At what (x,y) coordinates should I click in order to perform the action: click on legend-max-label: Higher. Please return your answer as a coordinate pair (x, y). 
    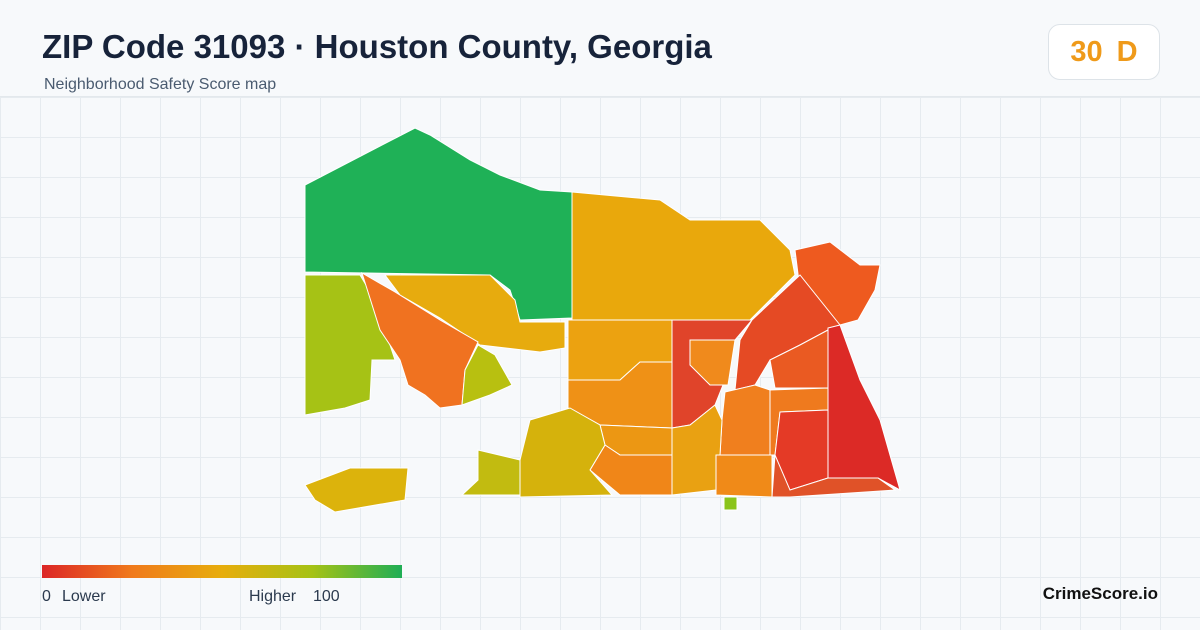
    Looking at the image, I should click on (273, 596).